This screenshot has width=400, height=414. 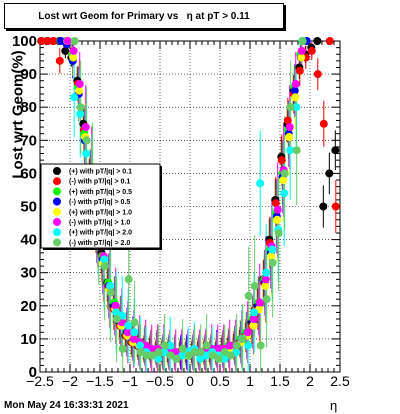 What do you see at coordinates (100, 172) in the screenshot?
I see `legend-label: (+) with pT/|q| > 0.1` at bounding box center [100, 172].